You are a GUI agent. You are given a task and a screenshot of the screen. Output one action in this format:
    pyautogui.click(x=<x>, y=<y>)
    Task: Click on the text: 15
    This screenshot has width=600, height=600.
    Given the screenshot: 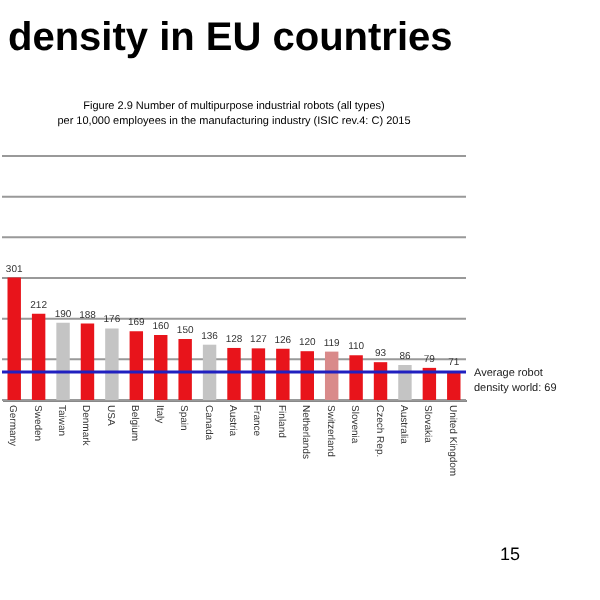 What is the action you would take?
    pyautogui.click(x=509, y=554)
    